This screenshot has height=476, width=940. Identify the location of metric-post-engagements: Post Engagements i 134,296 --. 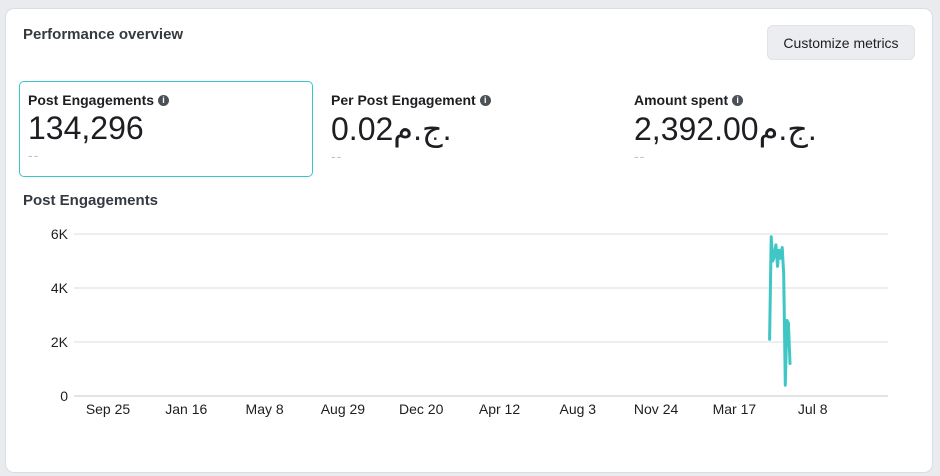
(166, 129).